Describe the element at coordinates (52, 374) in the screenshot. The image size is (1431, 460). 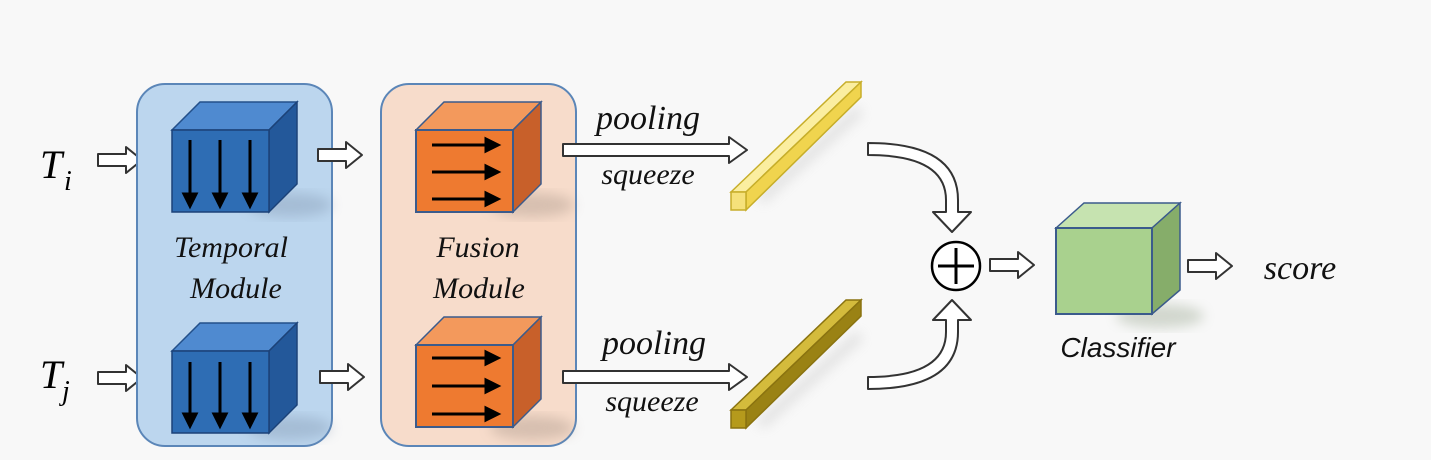
I see `input-tj-base: T` at that location.